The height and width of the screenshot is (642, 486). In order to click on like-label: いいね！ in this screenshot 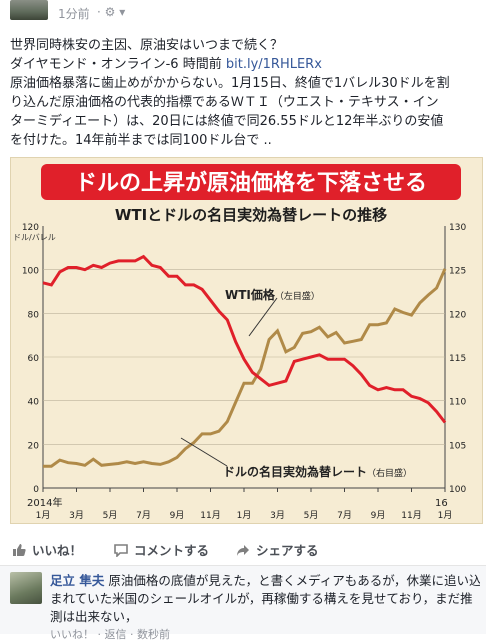, I will do `click(57, 550)`.